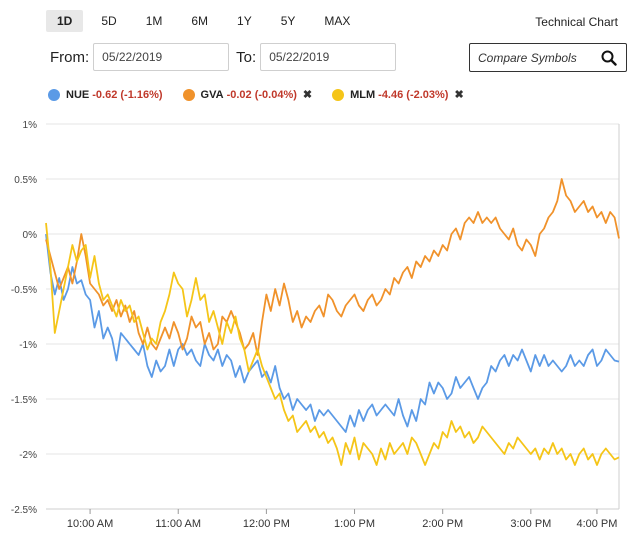 The image size is (643, 541). What do you see at coordinates (328, 57) in the screenshot?
I see `to-date-input` at bounding box center [328, 57].